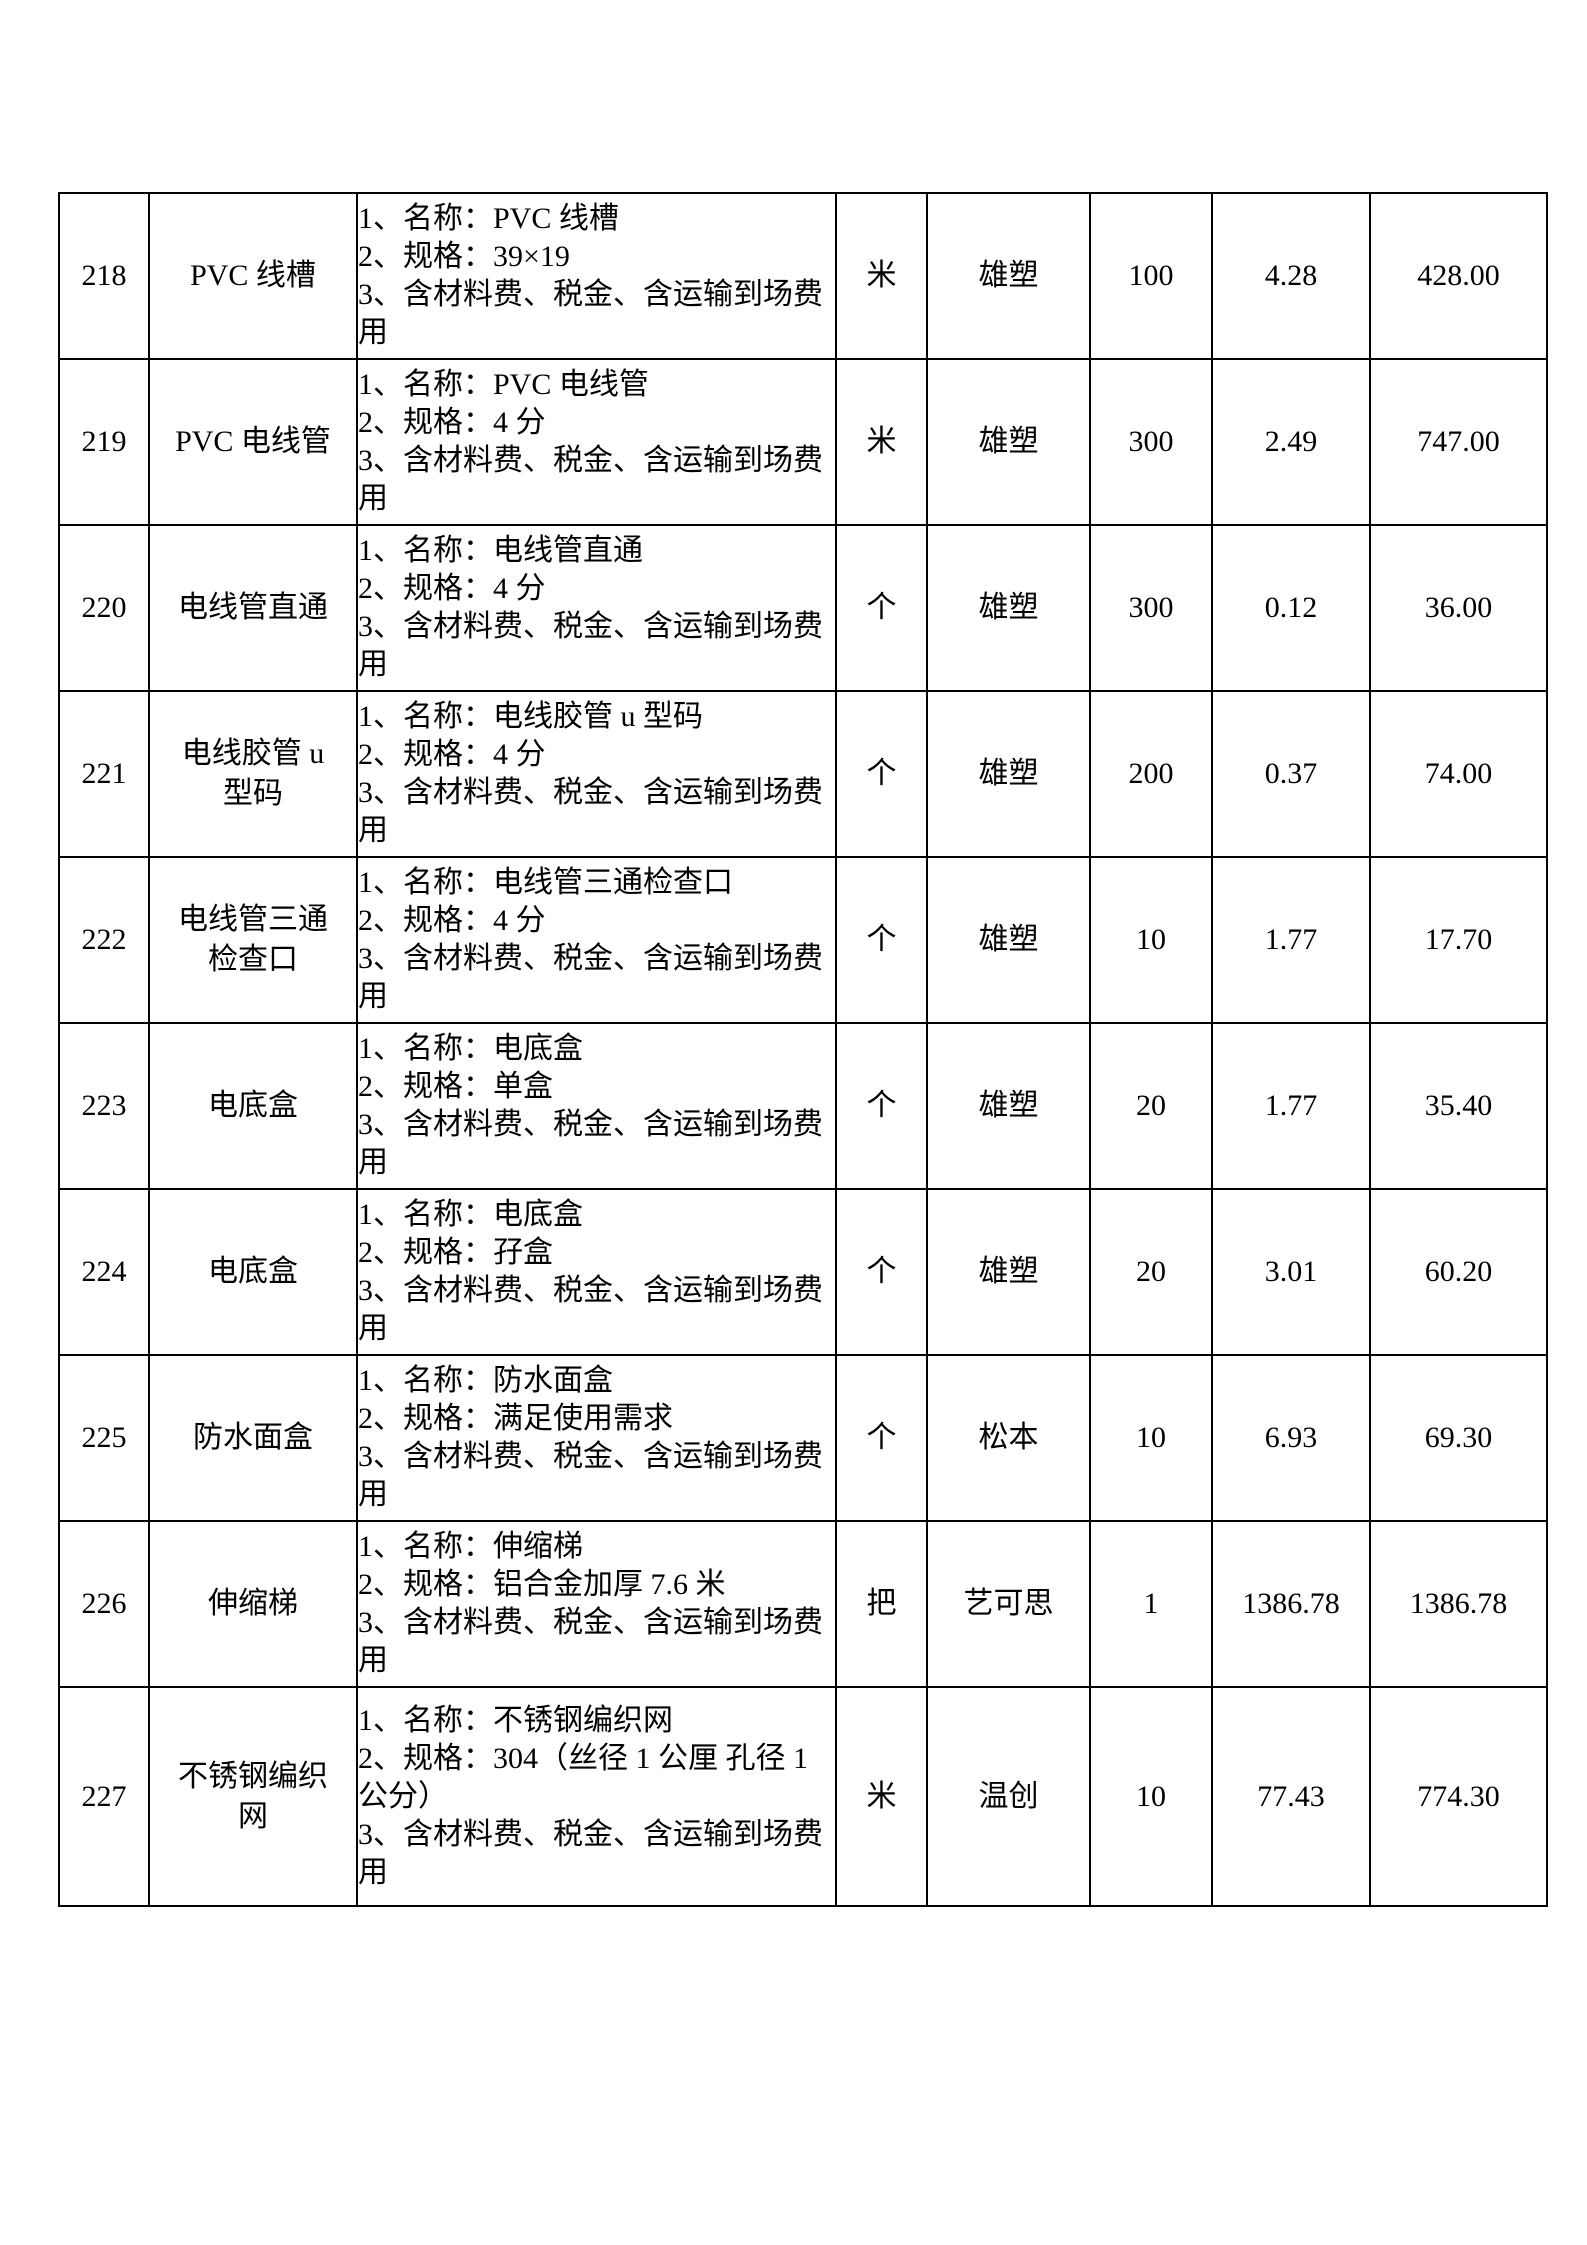 The image size is (1587, 2245). What do you see at coordinates (1291, 608) in the screenshot?
I see `unit-price-cell: 0.12` at bounding box center [1291, 608].